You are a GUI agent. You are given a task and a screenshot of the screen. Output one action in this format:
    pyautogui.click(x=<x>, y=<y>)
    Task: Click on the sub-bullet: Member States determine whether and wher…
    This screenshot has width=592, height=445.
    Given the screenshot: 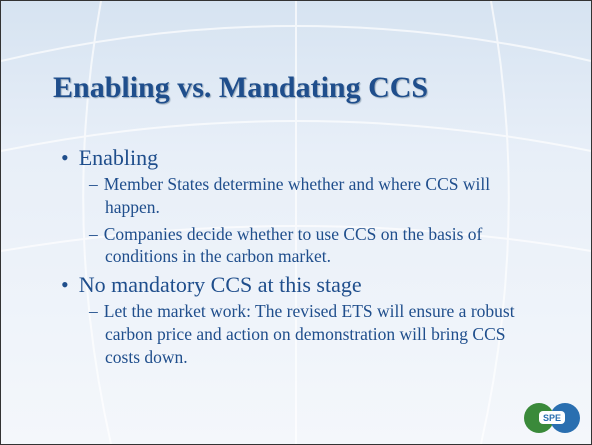 What is the action you would take?
    pyautogui.click(x=315, y=196)
    